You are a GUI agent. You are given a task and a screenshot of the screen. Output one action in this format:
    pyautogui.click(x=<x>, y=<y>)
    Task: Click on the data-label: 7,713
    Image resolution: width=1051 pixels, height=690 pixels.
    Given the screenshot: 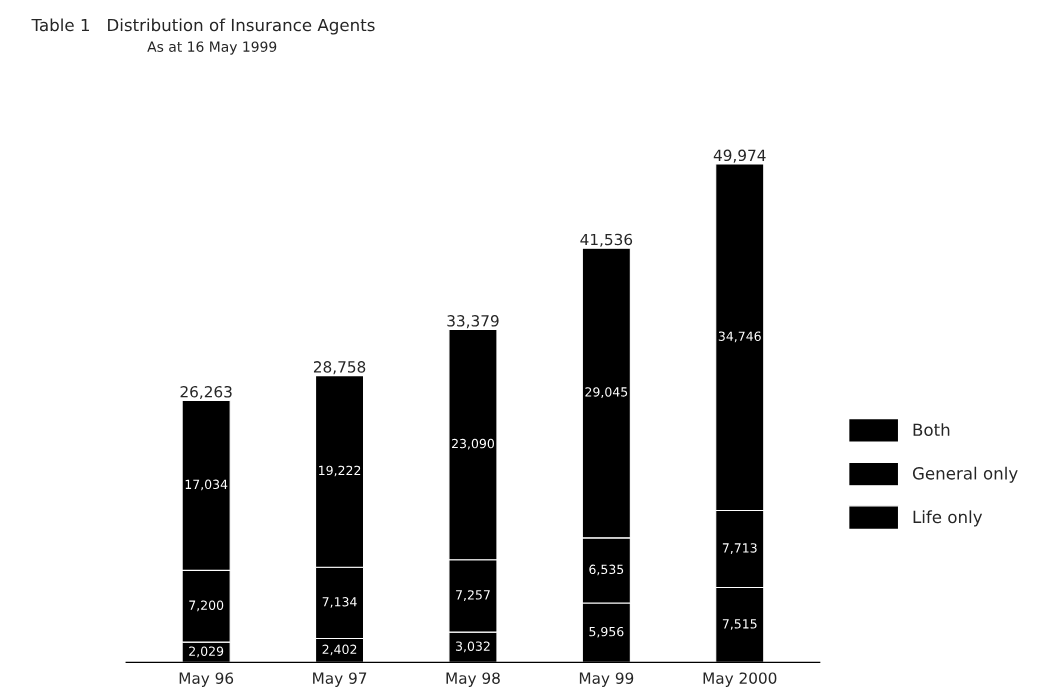 What is the action you would take?
    pyautogui.click(x=739, y=548)
    